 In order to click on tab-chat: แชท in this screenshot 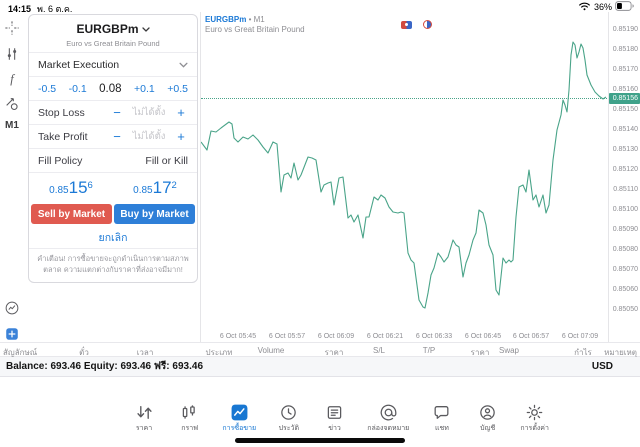, I will do `click(442, 418)`.